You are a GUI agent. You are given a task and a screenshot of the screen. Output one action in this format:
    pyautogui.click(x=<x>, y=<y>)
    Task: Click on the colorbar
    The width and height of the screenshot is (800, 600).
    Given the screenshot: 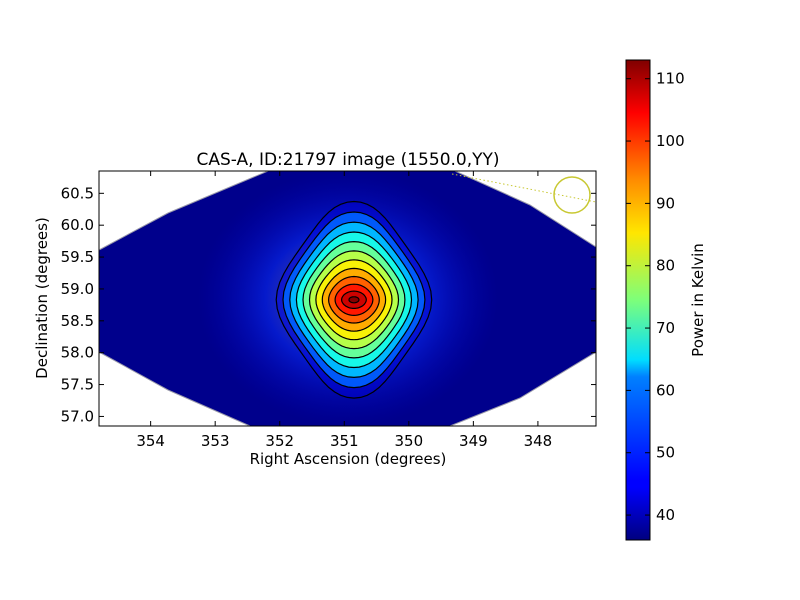 What is the action you would take?
    pyautogui.click(x=638, y=300)
    